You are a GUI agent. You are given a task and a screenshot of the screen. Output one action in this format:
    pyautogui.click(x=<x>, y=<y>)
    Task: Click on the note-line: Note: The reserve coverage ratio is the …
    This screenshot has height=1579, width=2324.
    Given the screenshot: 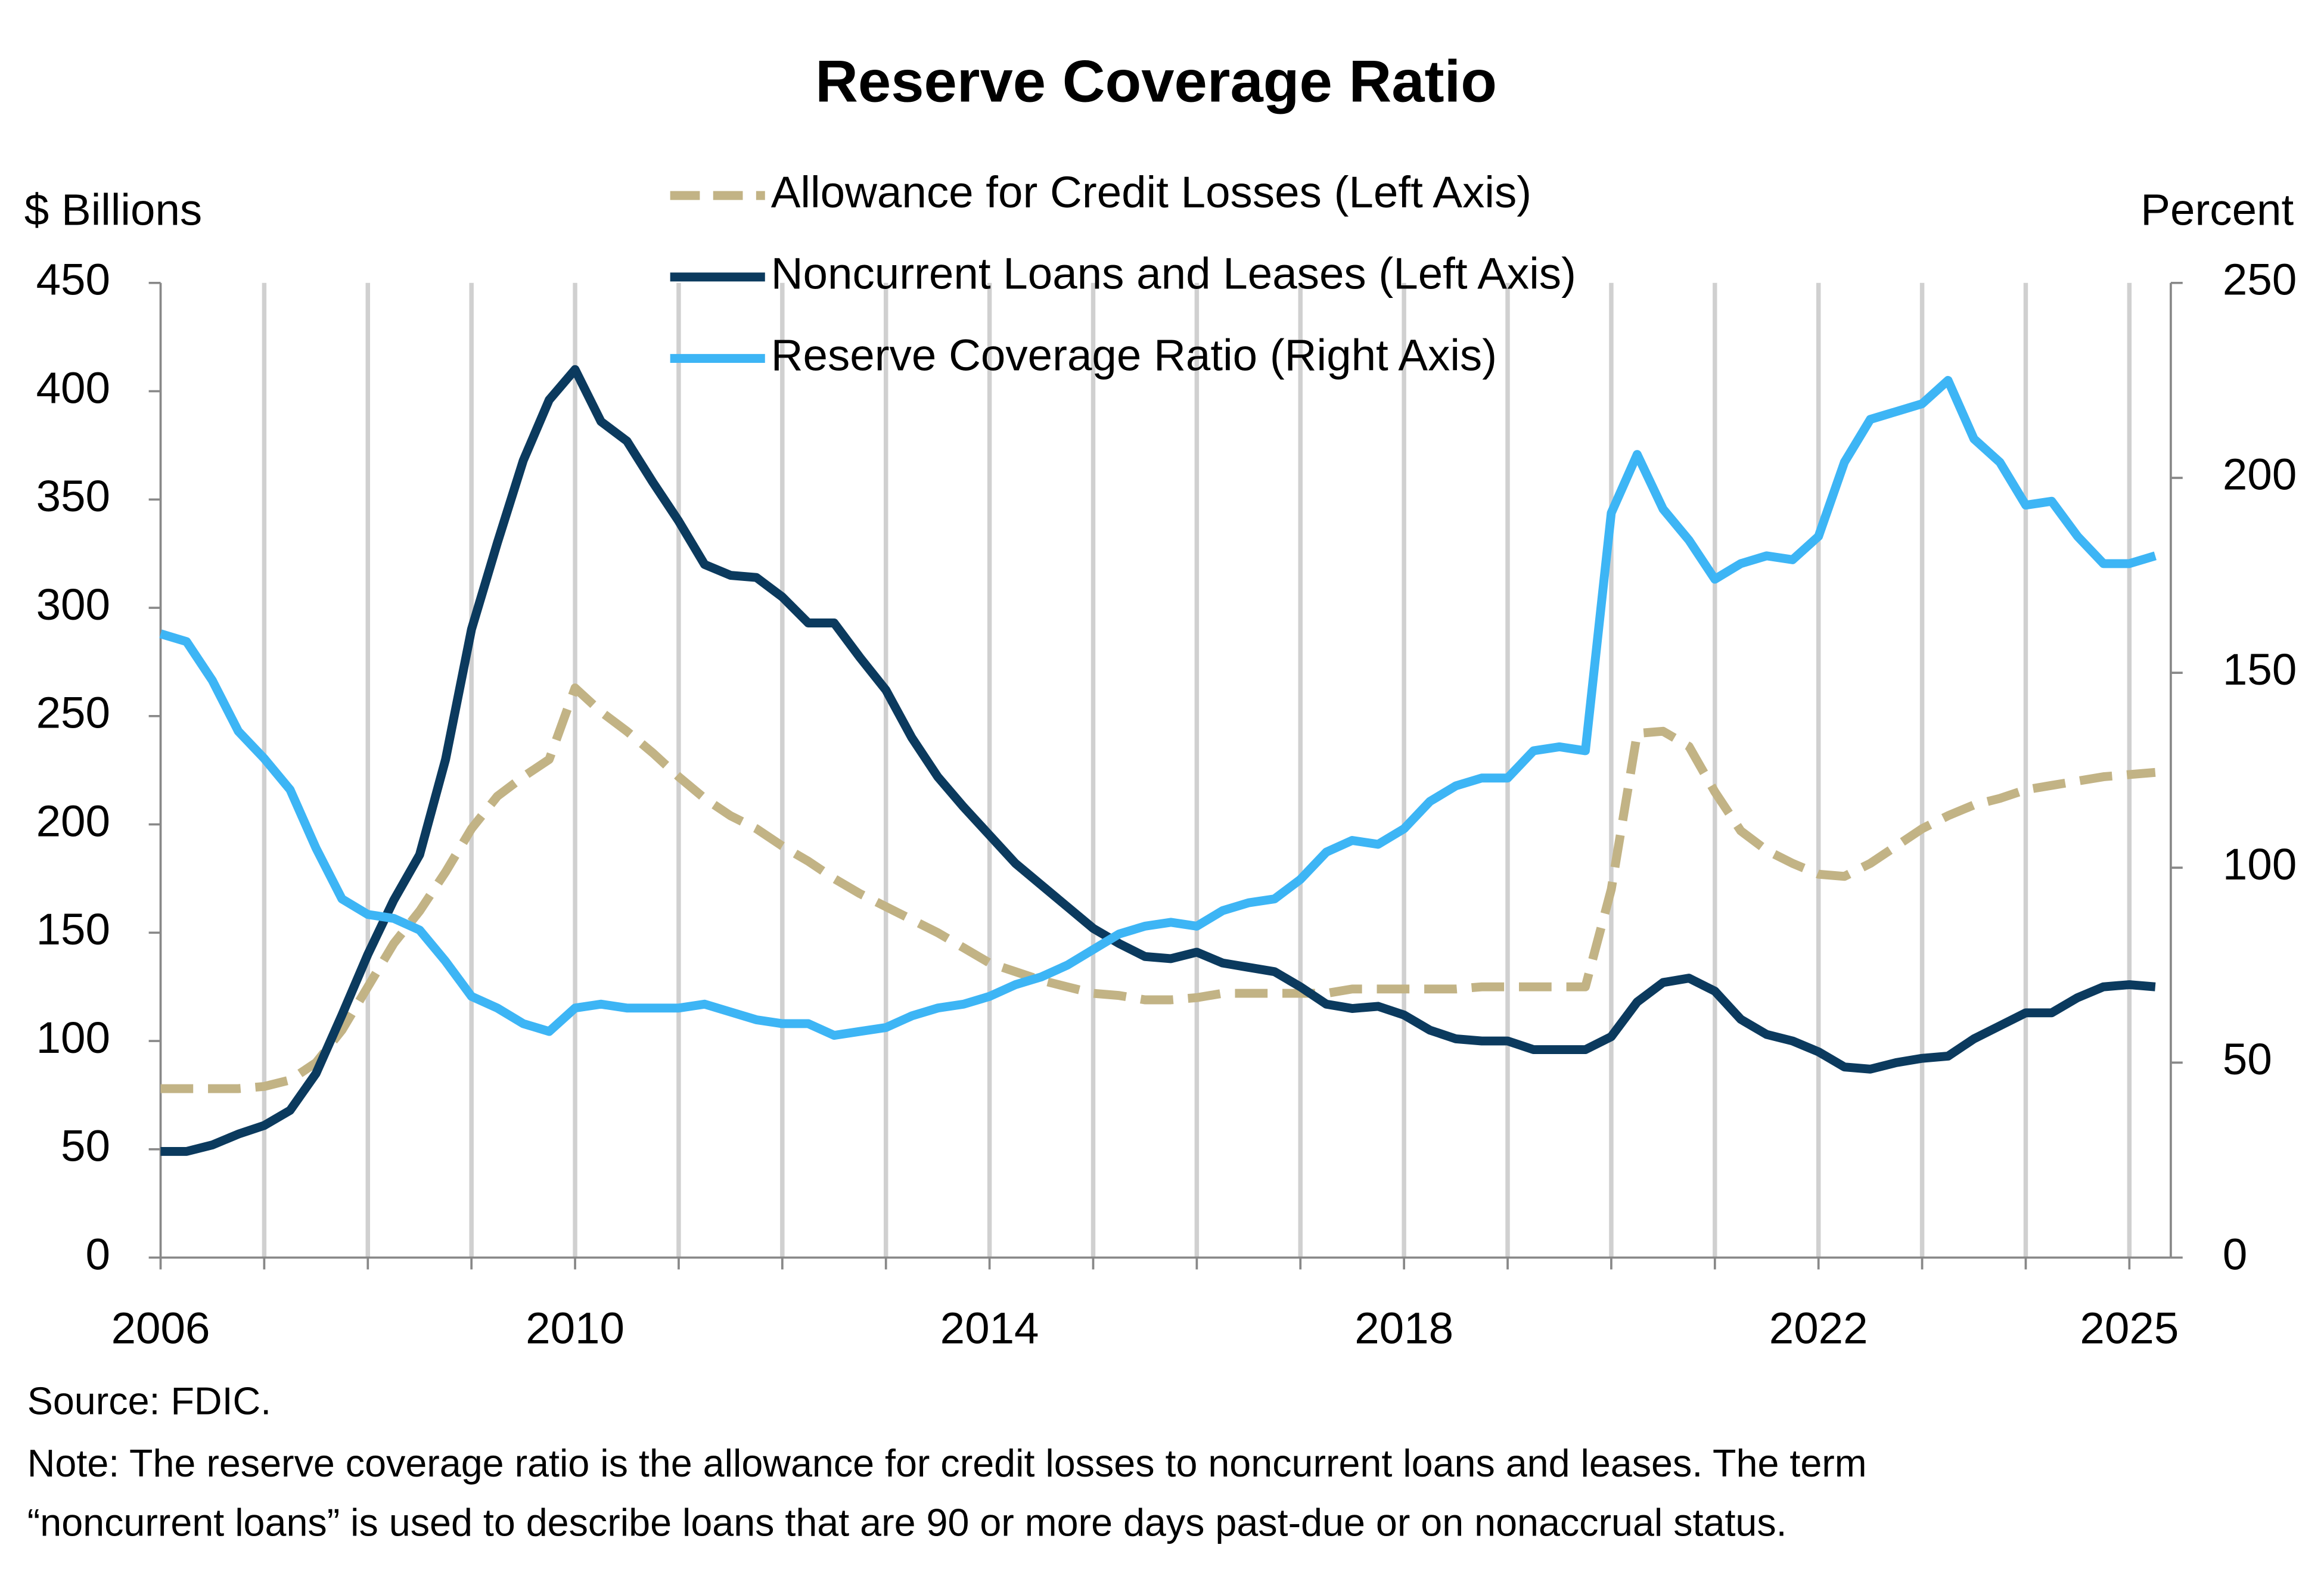 What is the action you would take?
    pyautogui.click(x=947, y=1463)
    